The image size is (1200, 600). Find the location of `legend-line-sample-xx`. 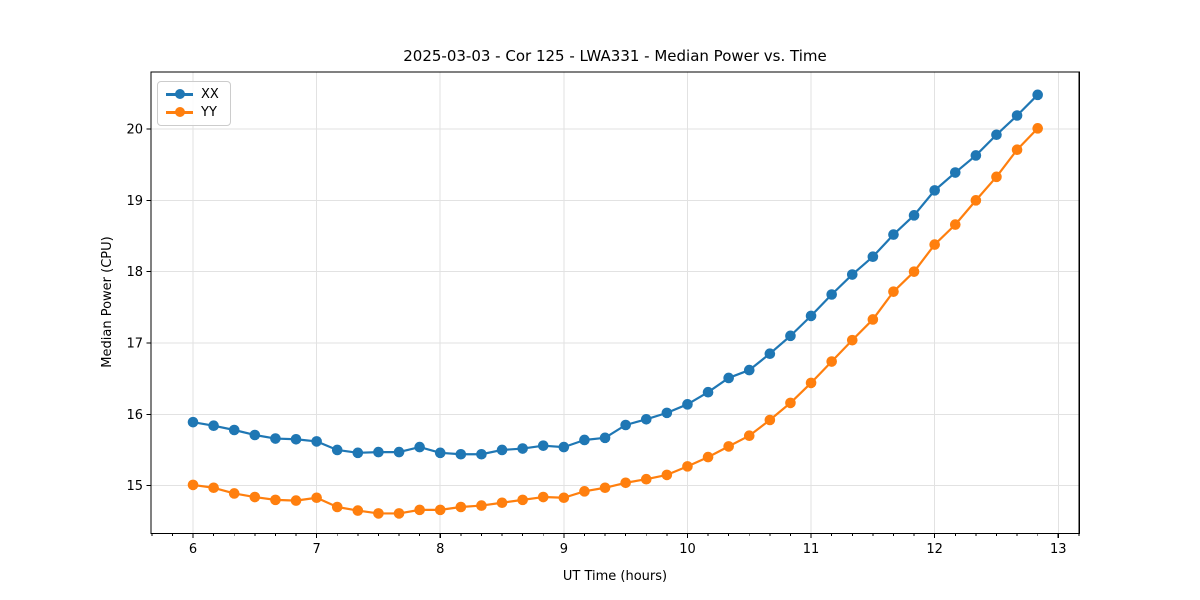

legend-line-sample-xx is located at coordinates (179, 94).